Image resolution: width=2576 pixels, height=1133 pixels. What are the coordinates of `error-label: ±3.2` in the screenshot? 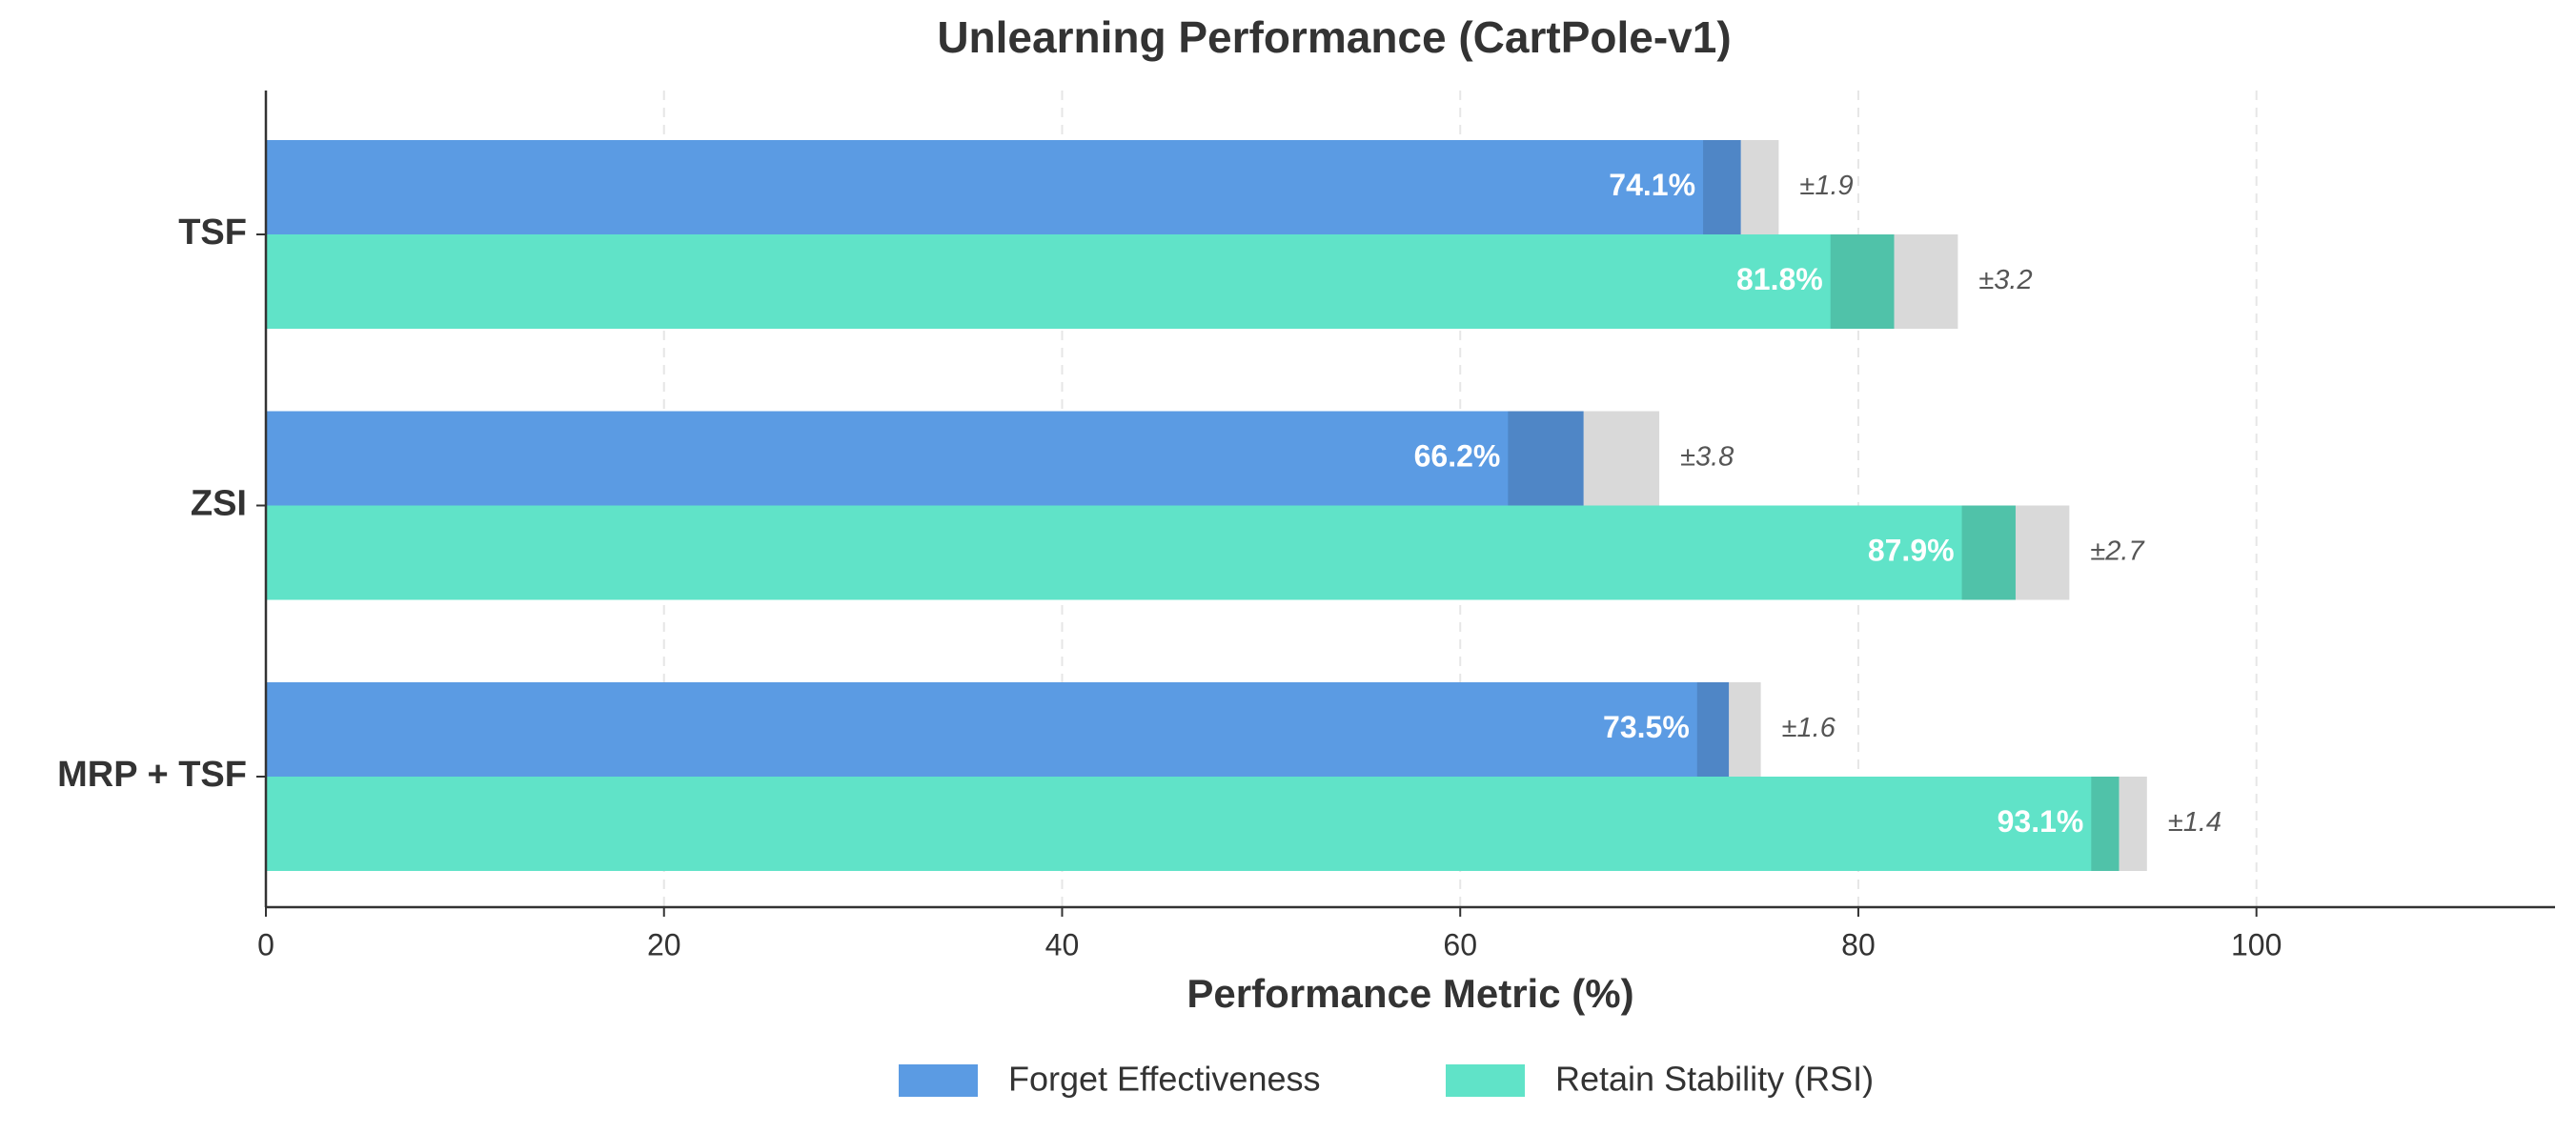 It's located at (2005, 280).